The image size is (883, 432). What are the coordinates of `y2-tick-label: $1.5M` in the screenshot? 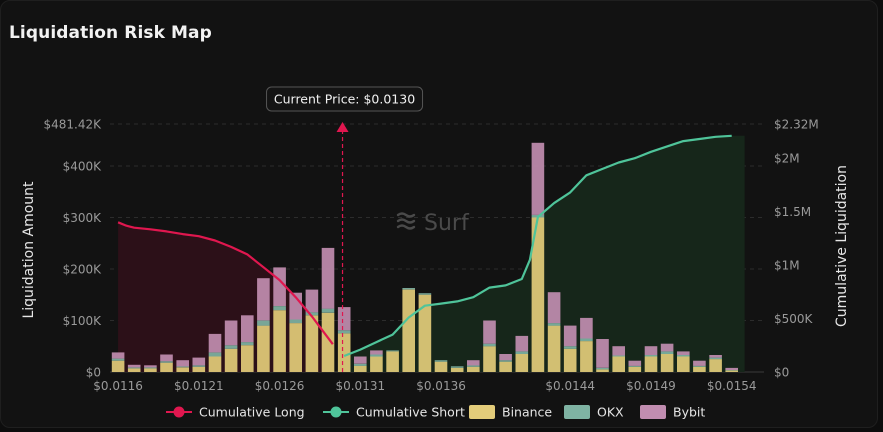 It's located at (792, 212).